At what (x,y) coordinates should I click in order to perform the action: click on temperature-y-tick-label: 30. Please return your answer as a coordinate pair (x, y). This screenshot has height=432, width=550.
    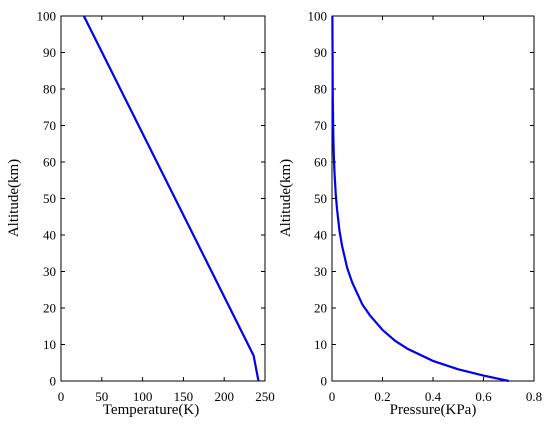
    Looking at the image, I should click on (49, 271).